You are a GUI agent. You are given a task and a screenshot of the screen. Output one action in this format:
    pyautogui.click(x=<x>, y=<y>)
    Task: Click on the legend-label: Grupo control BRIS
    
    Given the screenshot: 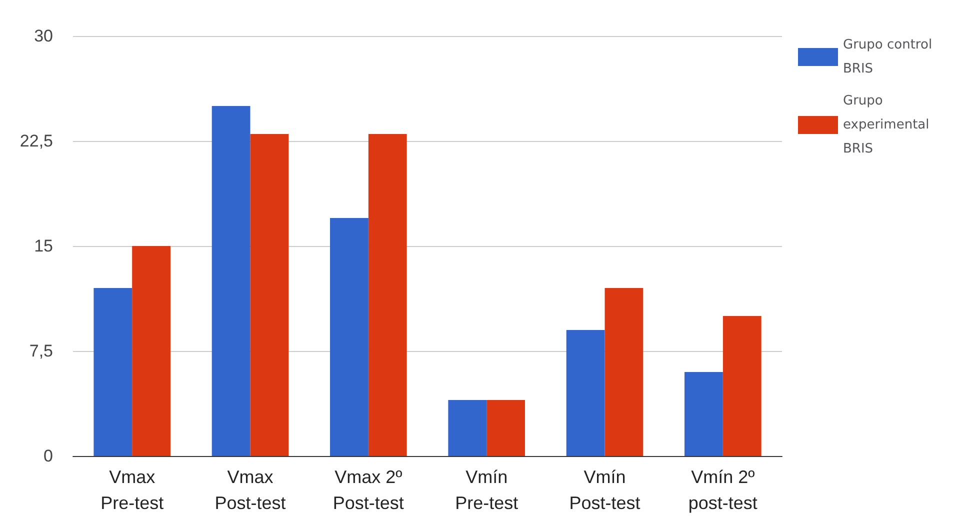 What is the action you would take?
    pyautogui.click(x=889, y=57)
    